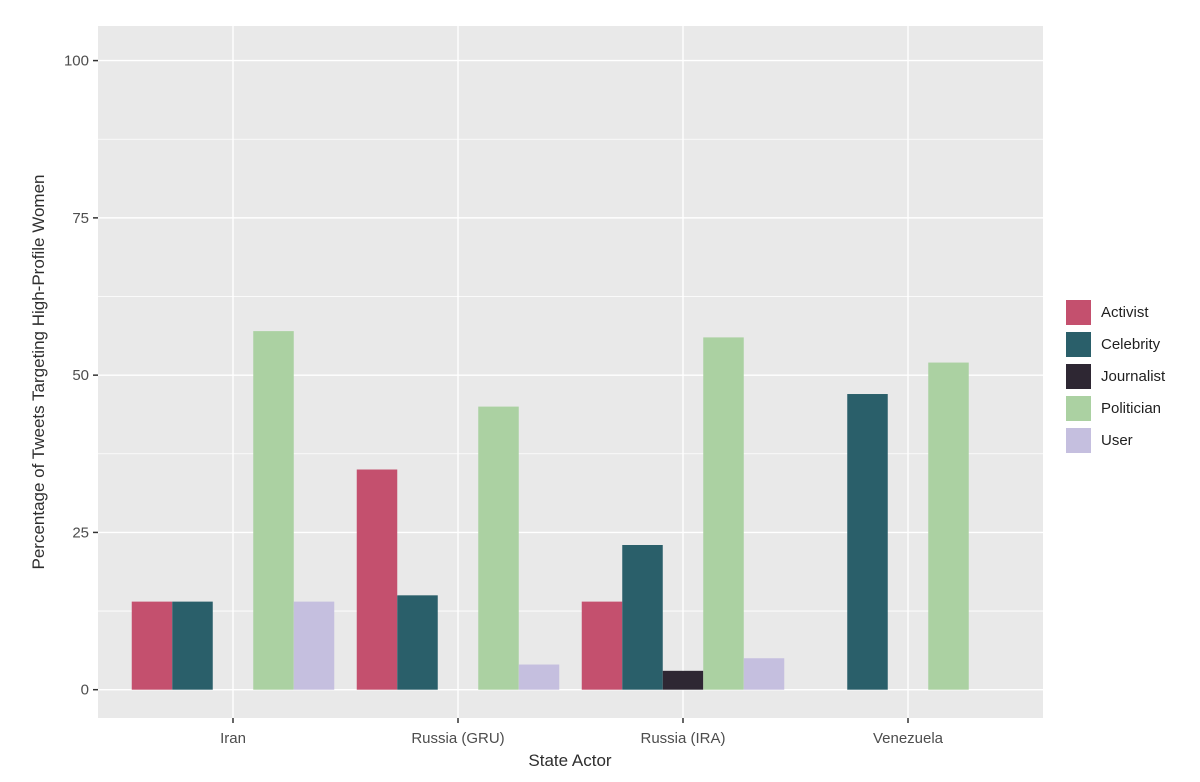 The height and width of the screenshot is (782, 1200). Describe the element at coordinates (1078, 312) in the screenshot. I see `legend-swatch-activist` at that location.